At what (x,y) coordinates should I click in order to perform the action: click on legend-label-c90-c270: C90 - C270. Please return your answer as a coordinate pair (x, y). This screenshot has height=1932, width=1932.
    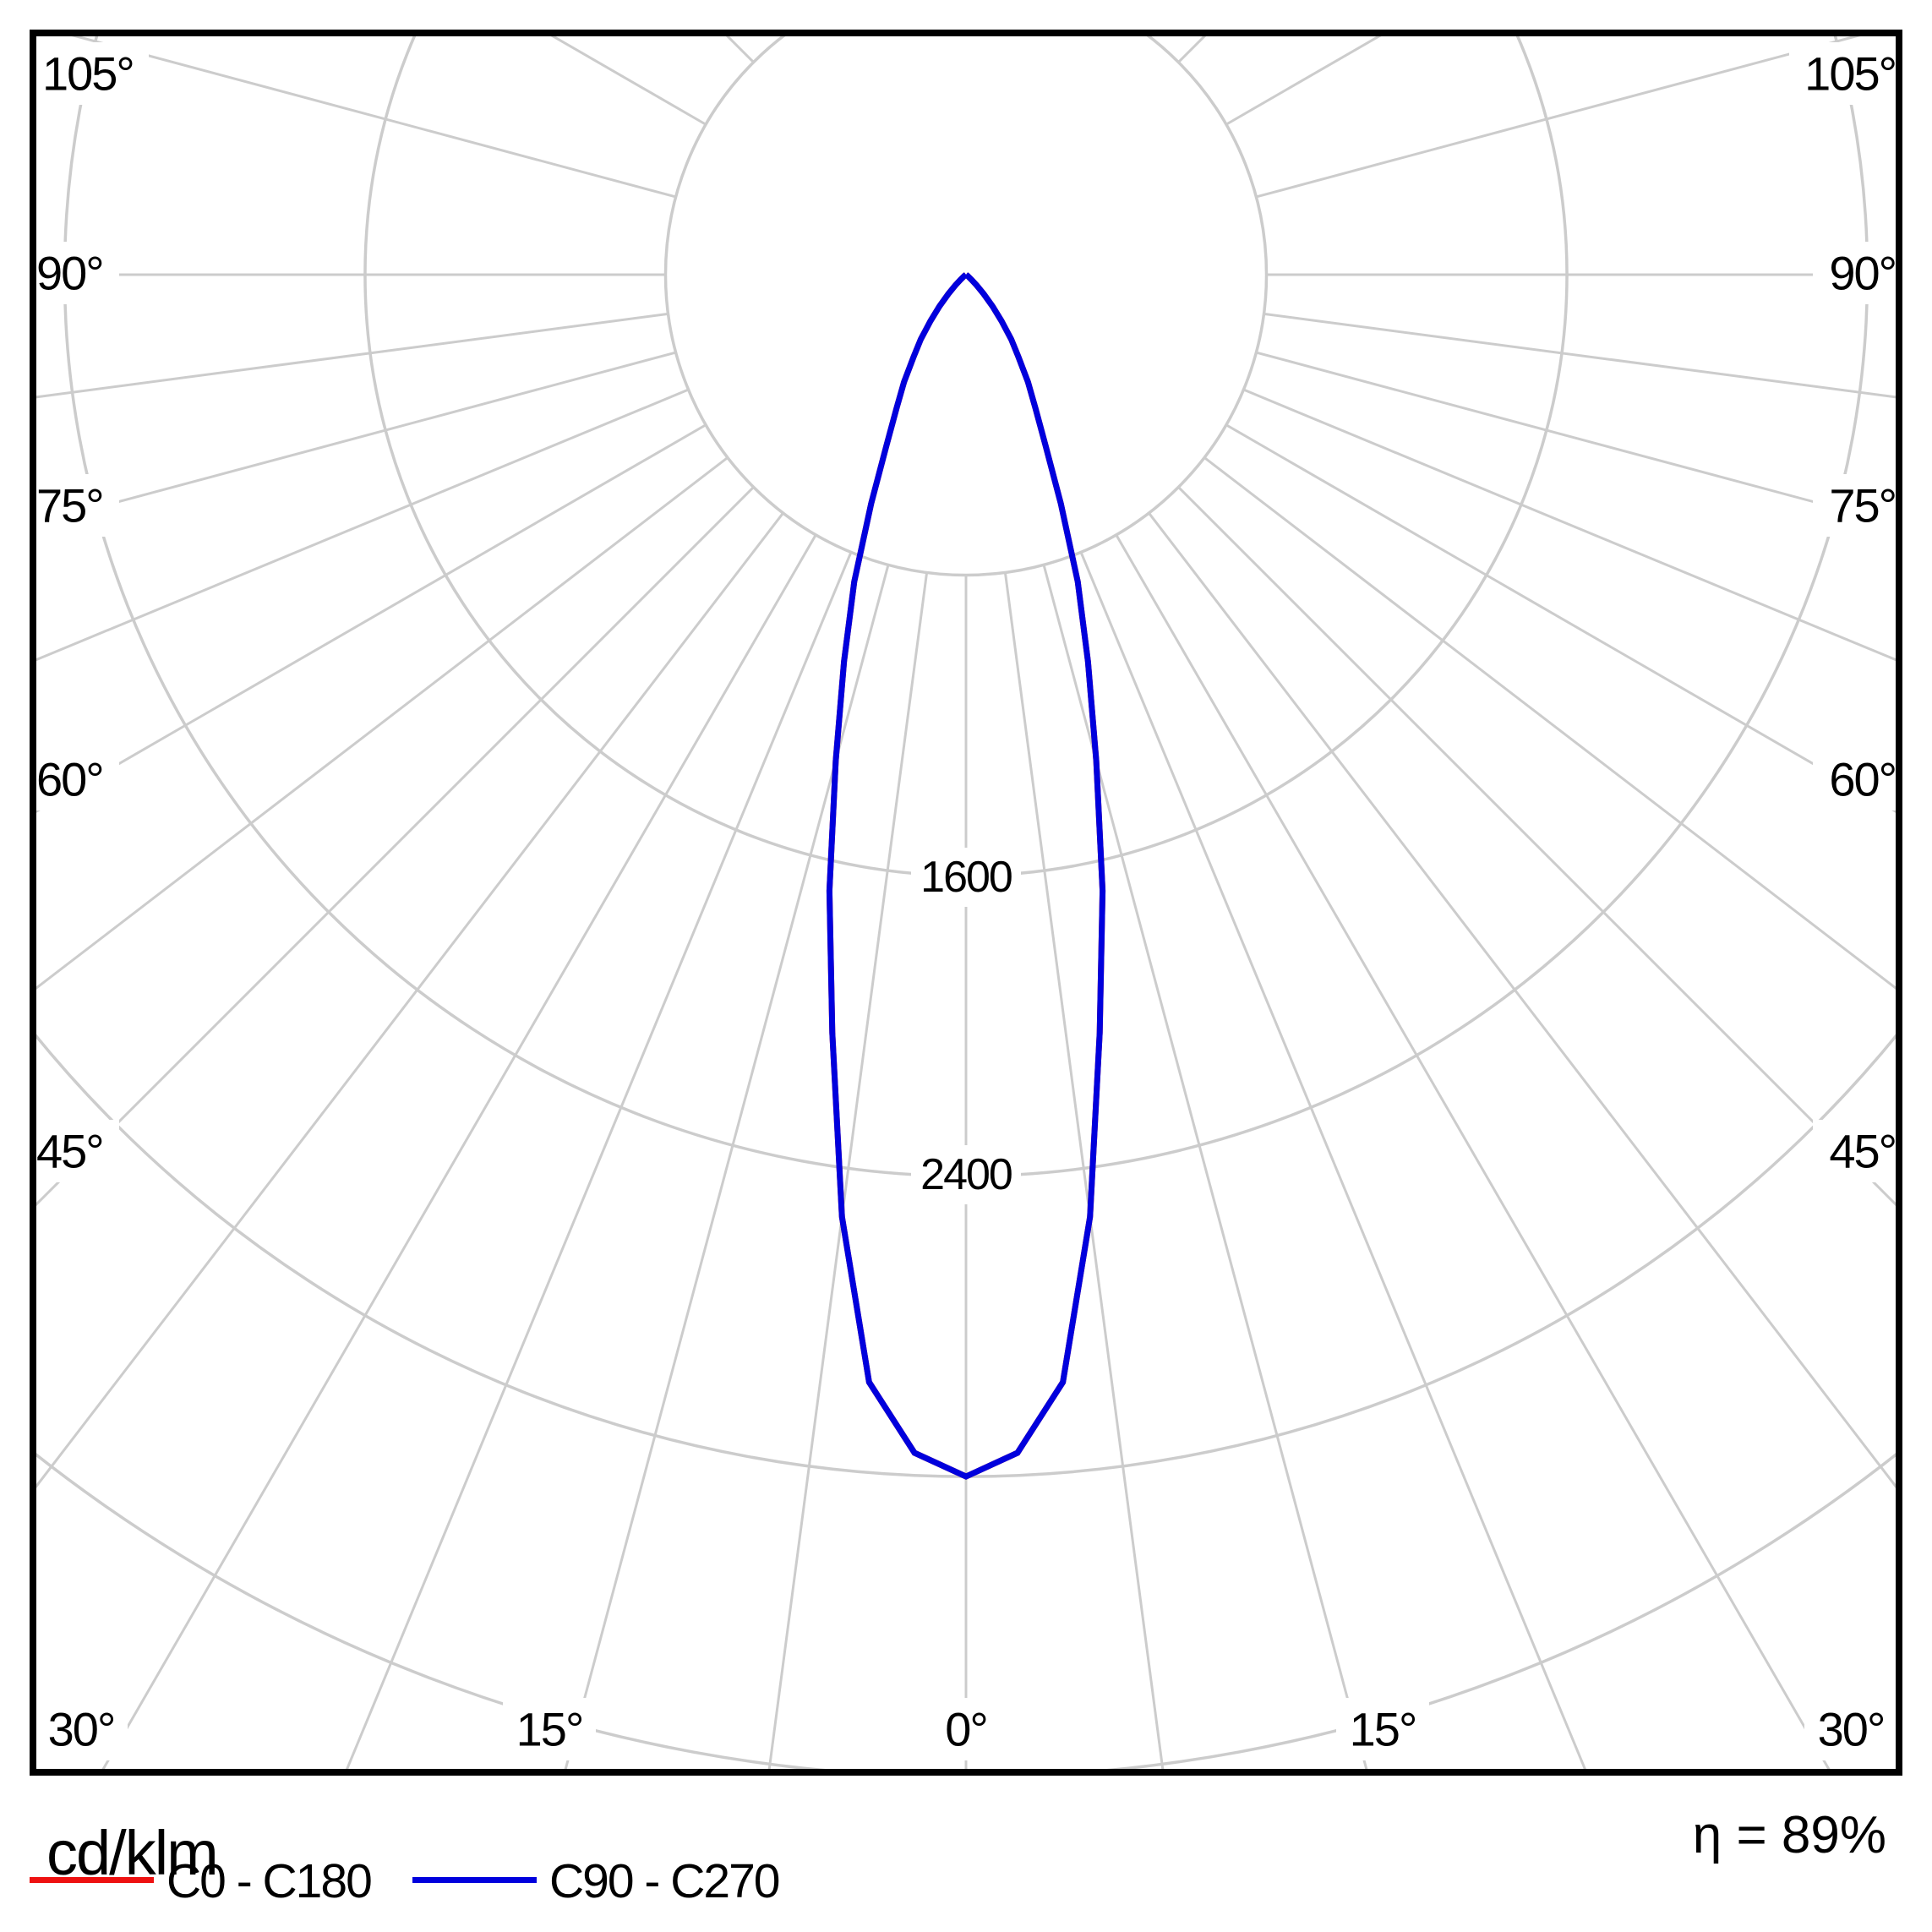
    Looking at the image, I should click on (664, 1881).